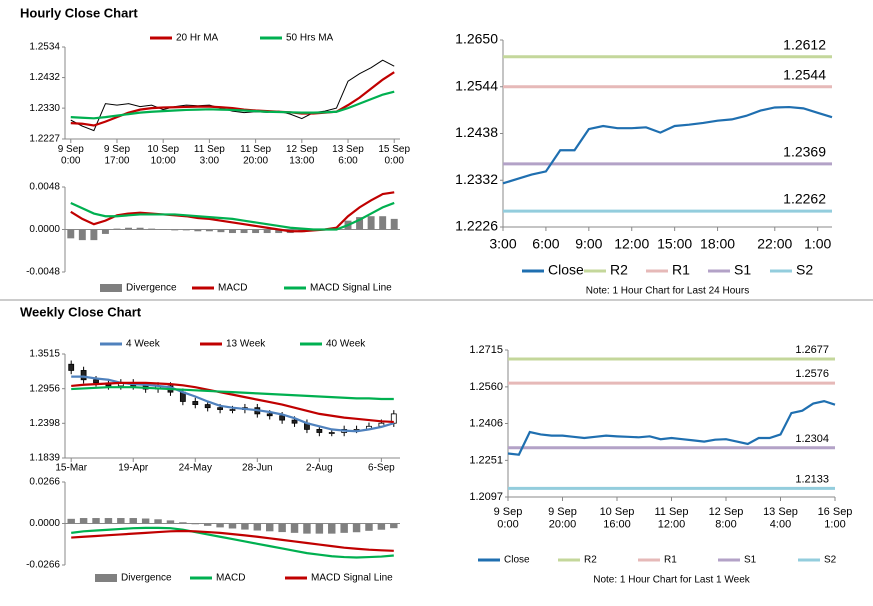  I want to click on level-label: 1.2133, so click(812, 480).